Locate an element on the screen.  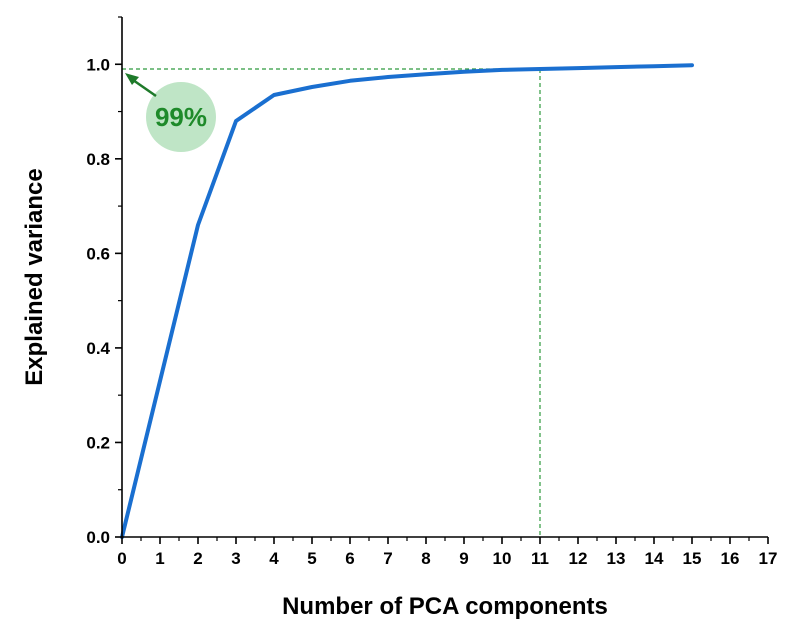
annotation-label: 99% is located at coordinates (181, 117).